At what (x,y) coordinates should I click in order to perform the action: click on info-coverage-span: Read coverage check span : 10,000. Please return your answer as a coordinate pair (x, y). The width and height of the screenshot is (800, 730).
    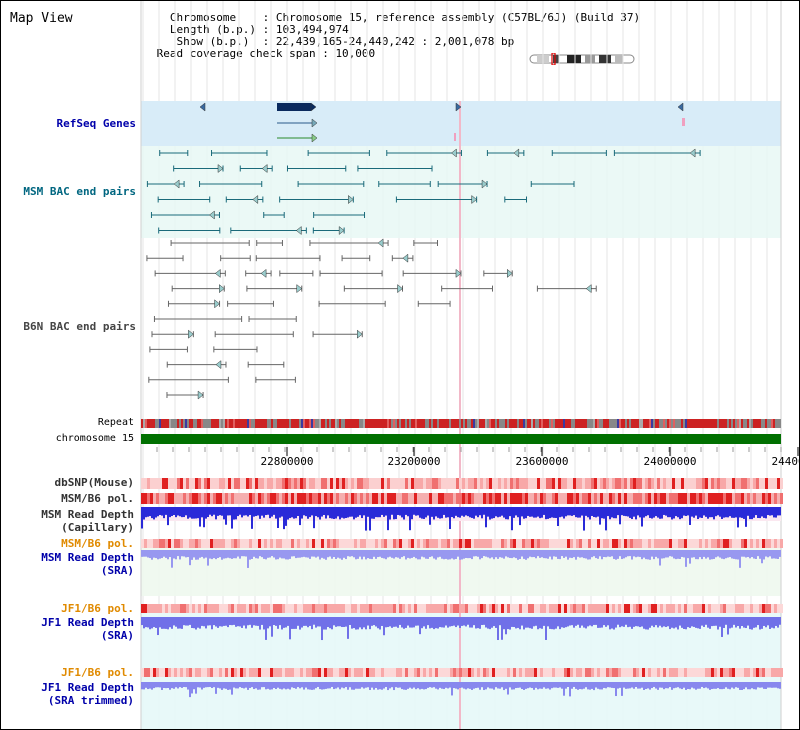
    Looking at the image, I should click on (263, 53).